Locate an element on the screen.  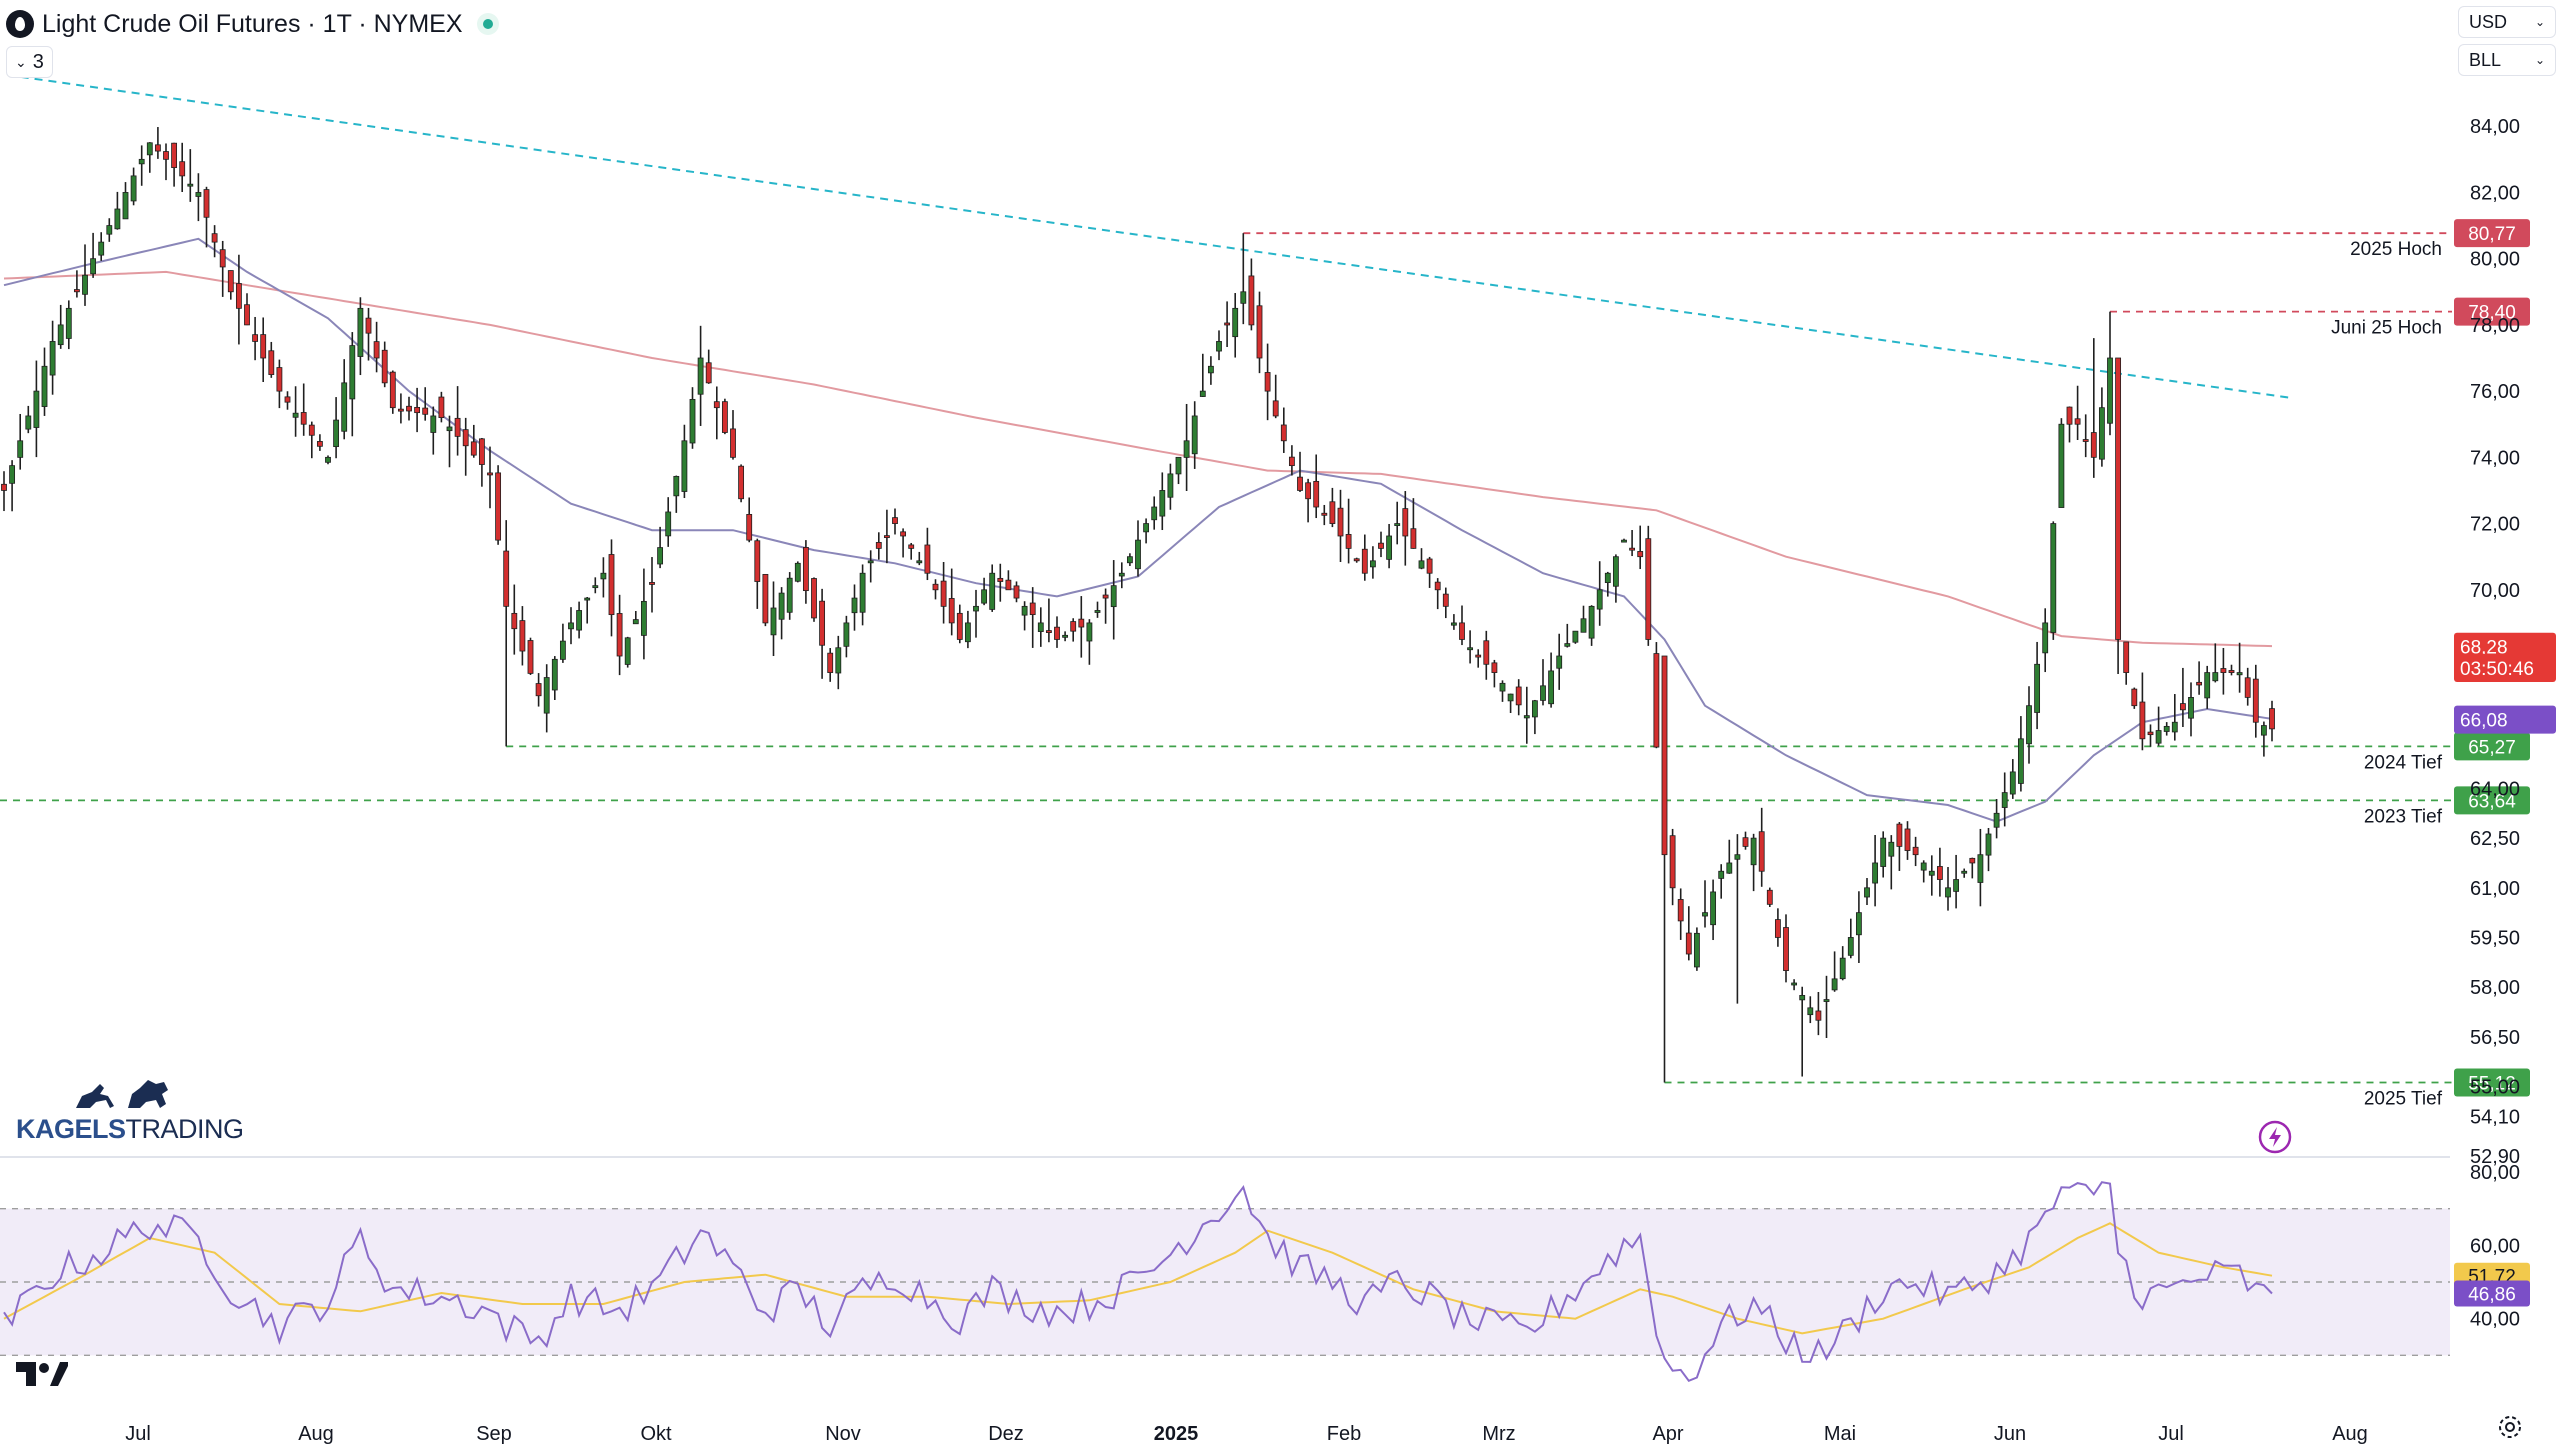
level-label: 2024 Tief is located at coordinates (2403, 762).